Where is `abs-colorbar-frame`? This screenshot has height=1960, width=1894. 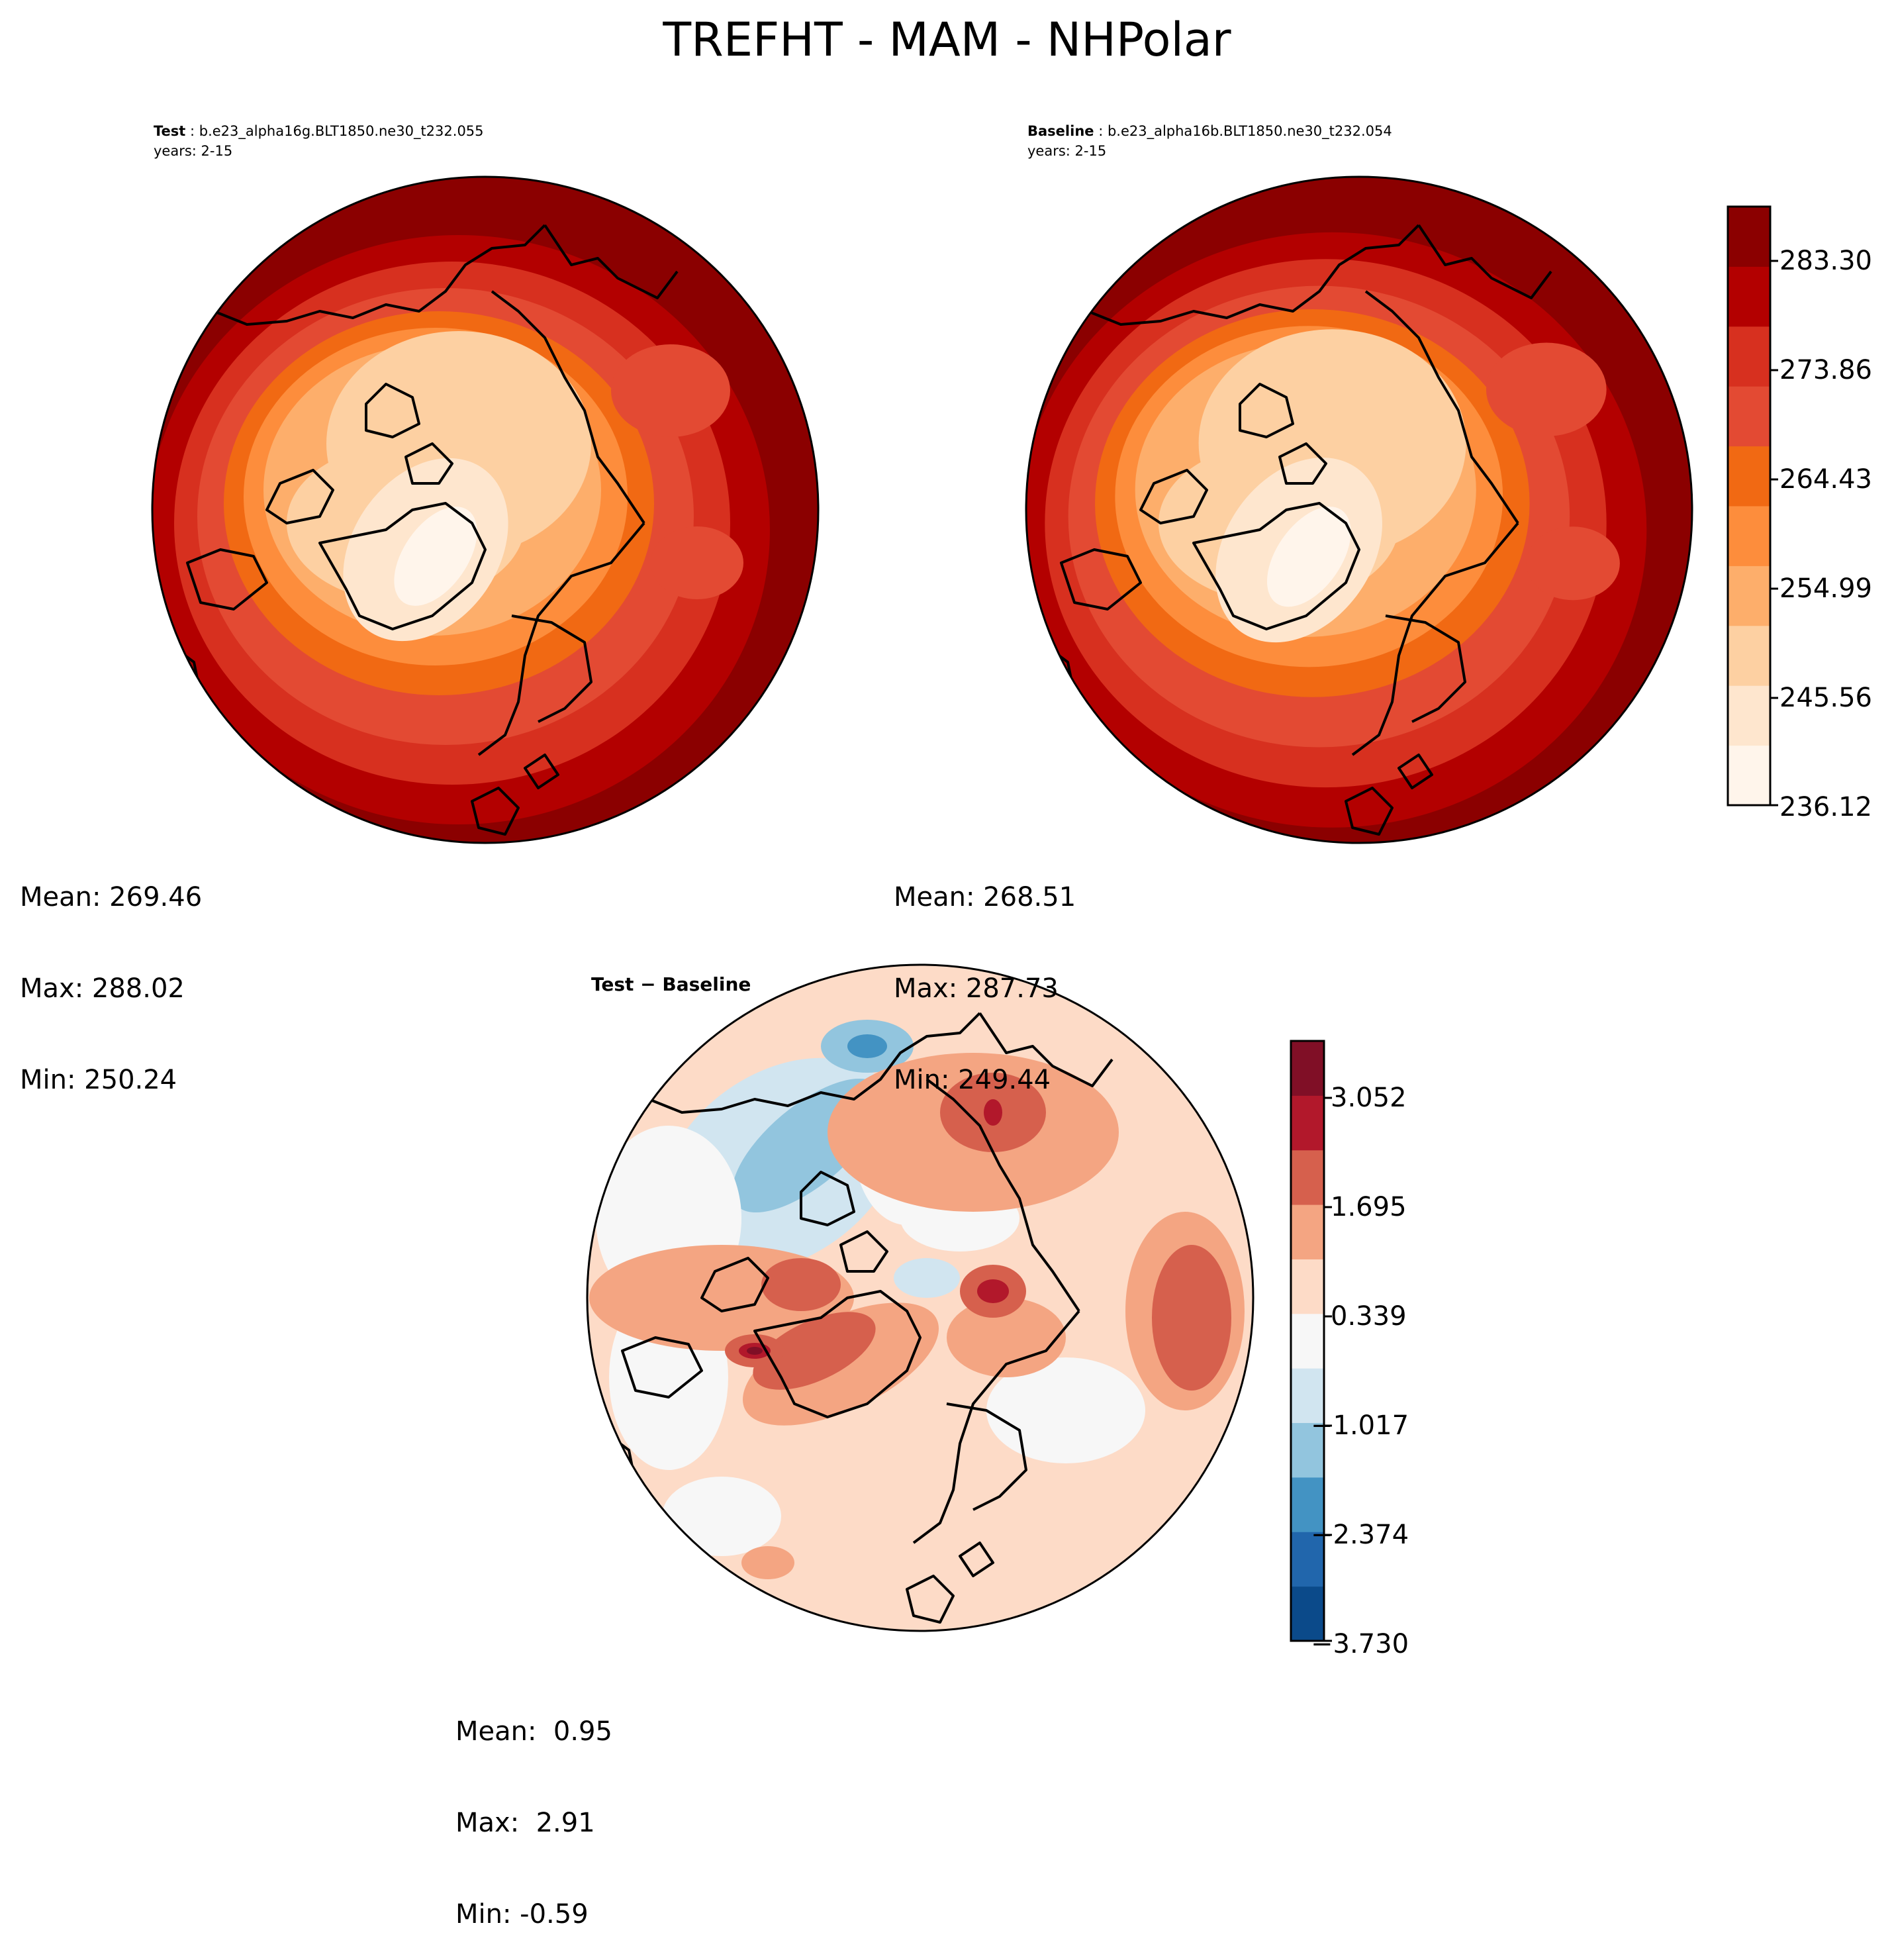 abs-colorbar-frame is located at coordinates (1749, 506).